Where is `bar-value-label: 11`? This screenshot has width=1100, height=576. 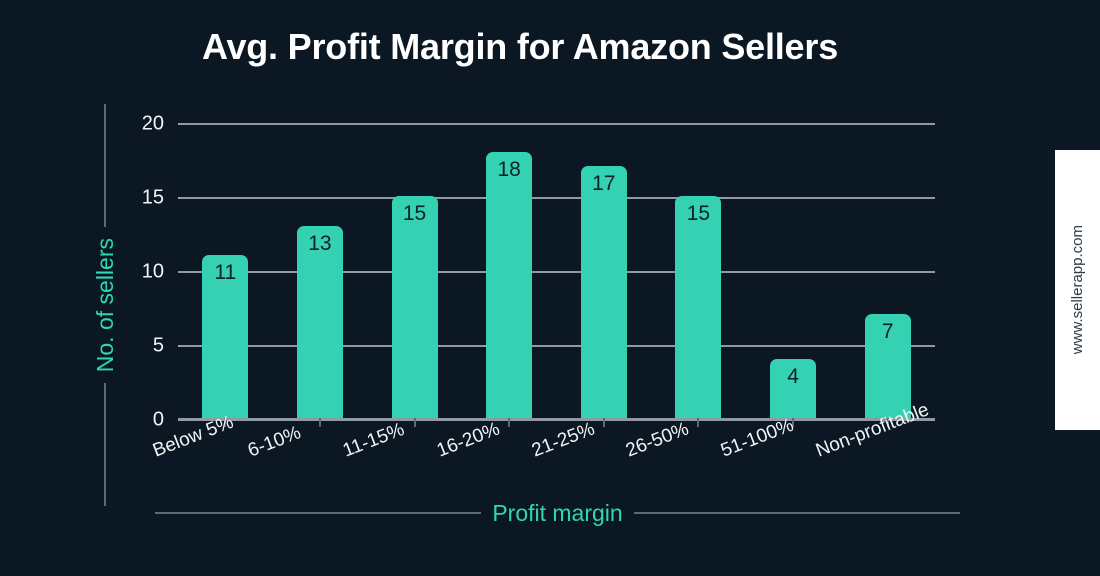
bar-value-label: 11 is located at coordinates (225, 273).